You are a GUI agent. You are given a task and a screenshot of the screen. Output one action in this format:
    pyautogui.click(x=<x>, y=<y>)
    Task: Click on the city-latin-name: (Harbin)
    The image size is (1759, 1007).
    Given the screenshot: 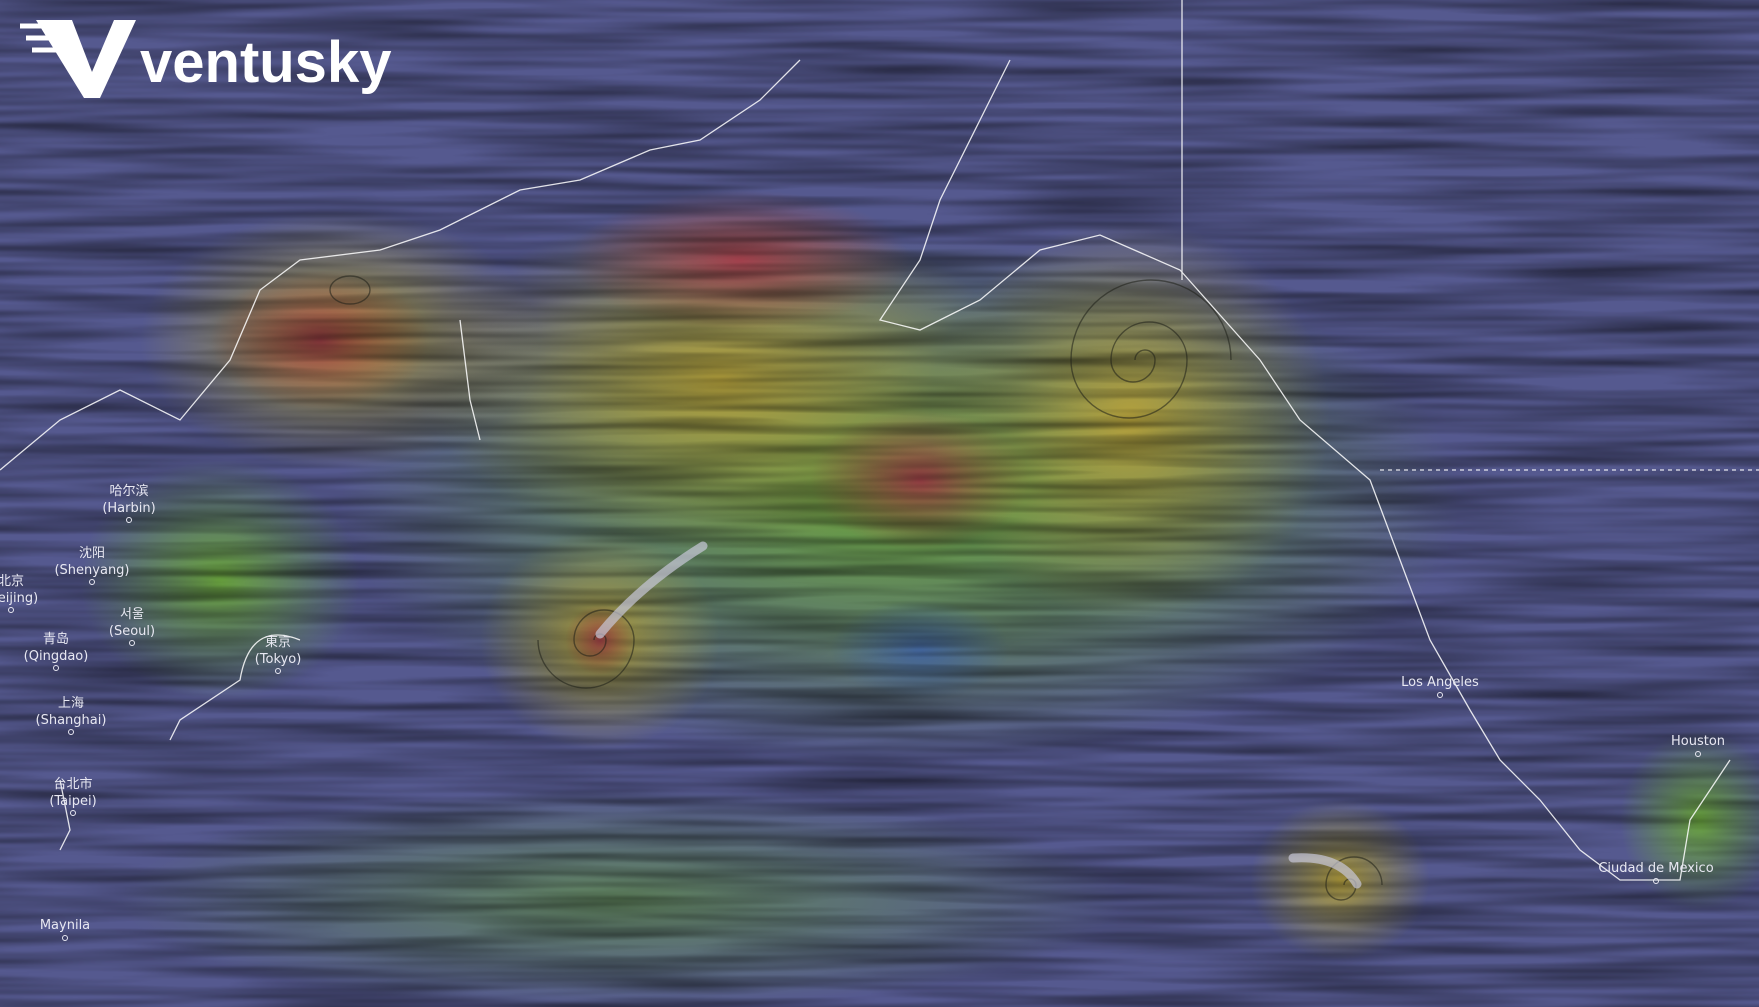 What is the action you would take?
    pyautogui.click(x=128, y=508)
    